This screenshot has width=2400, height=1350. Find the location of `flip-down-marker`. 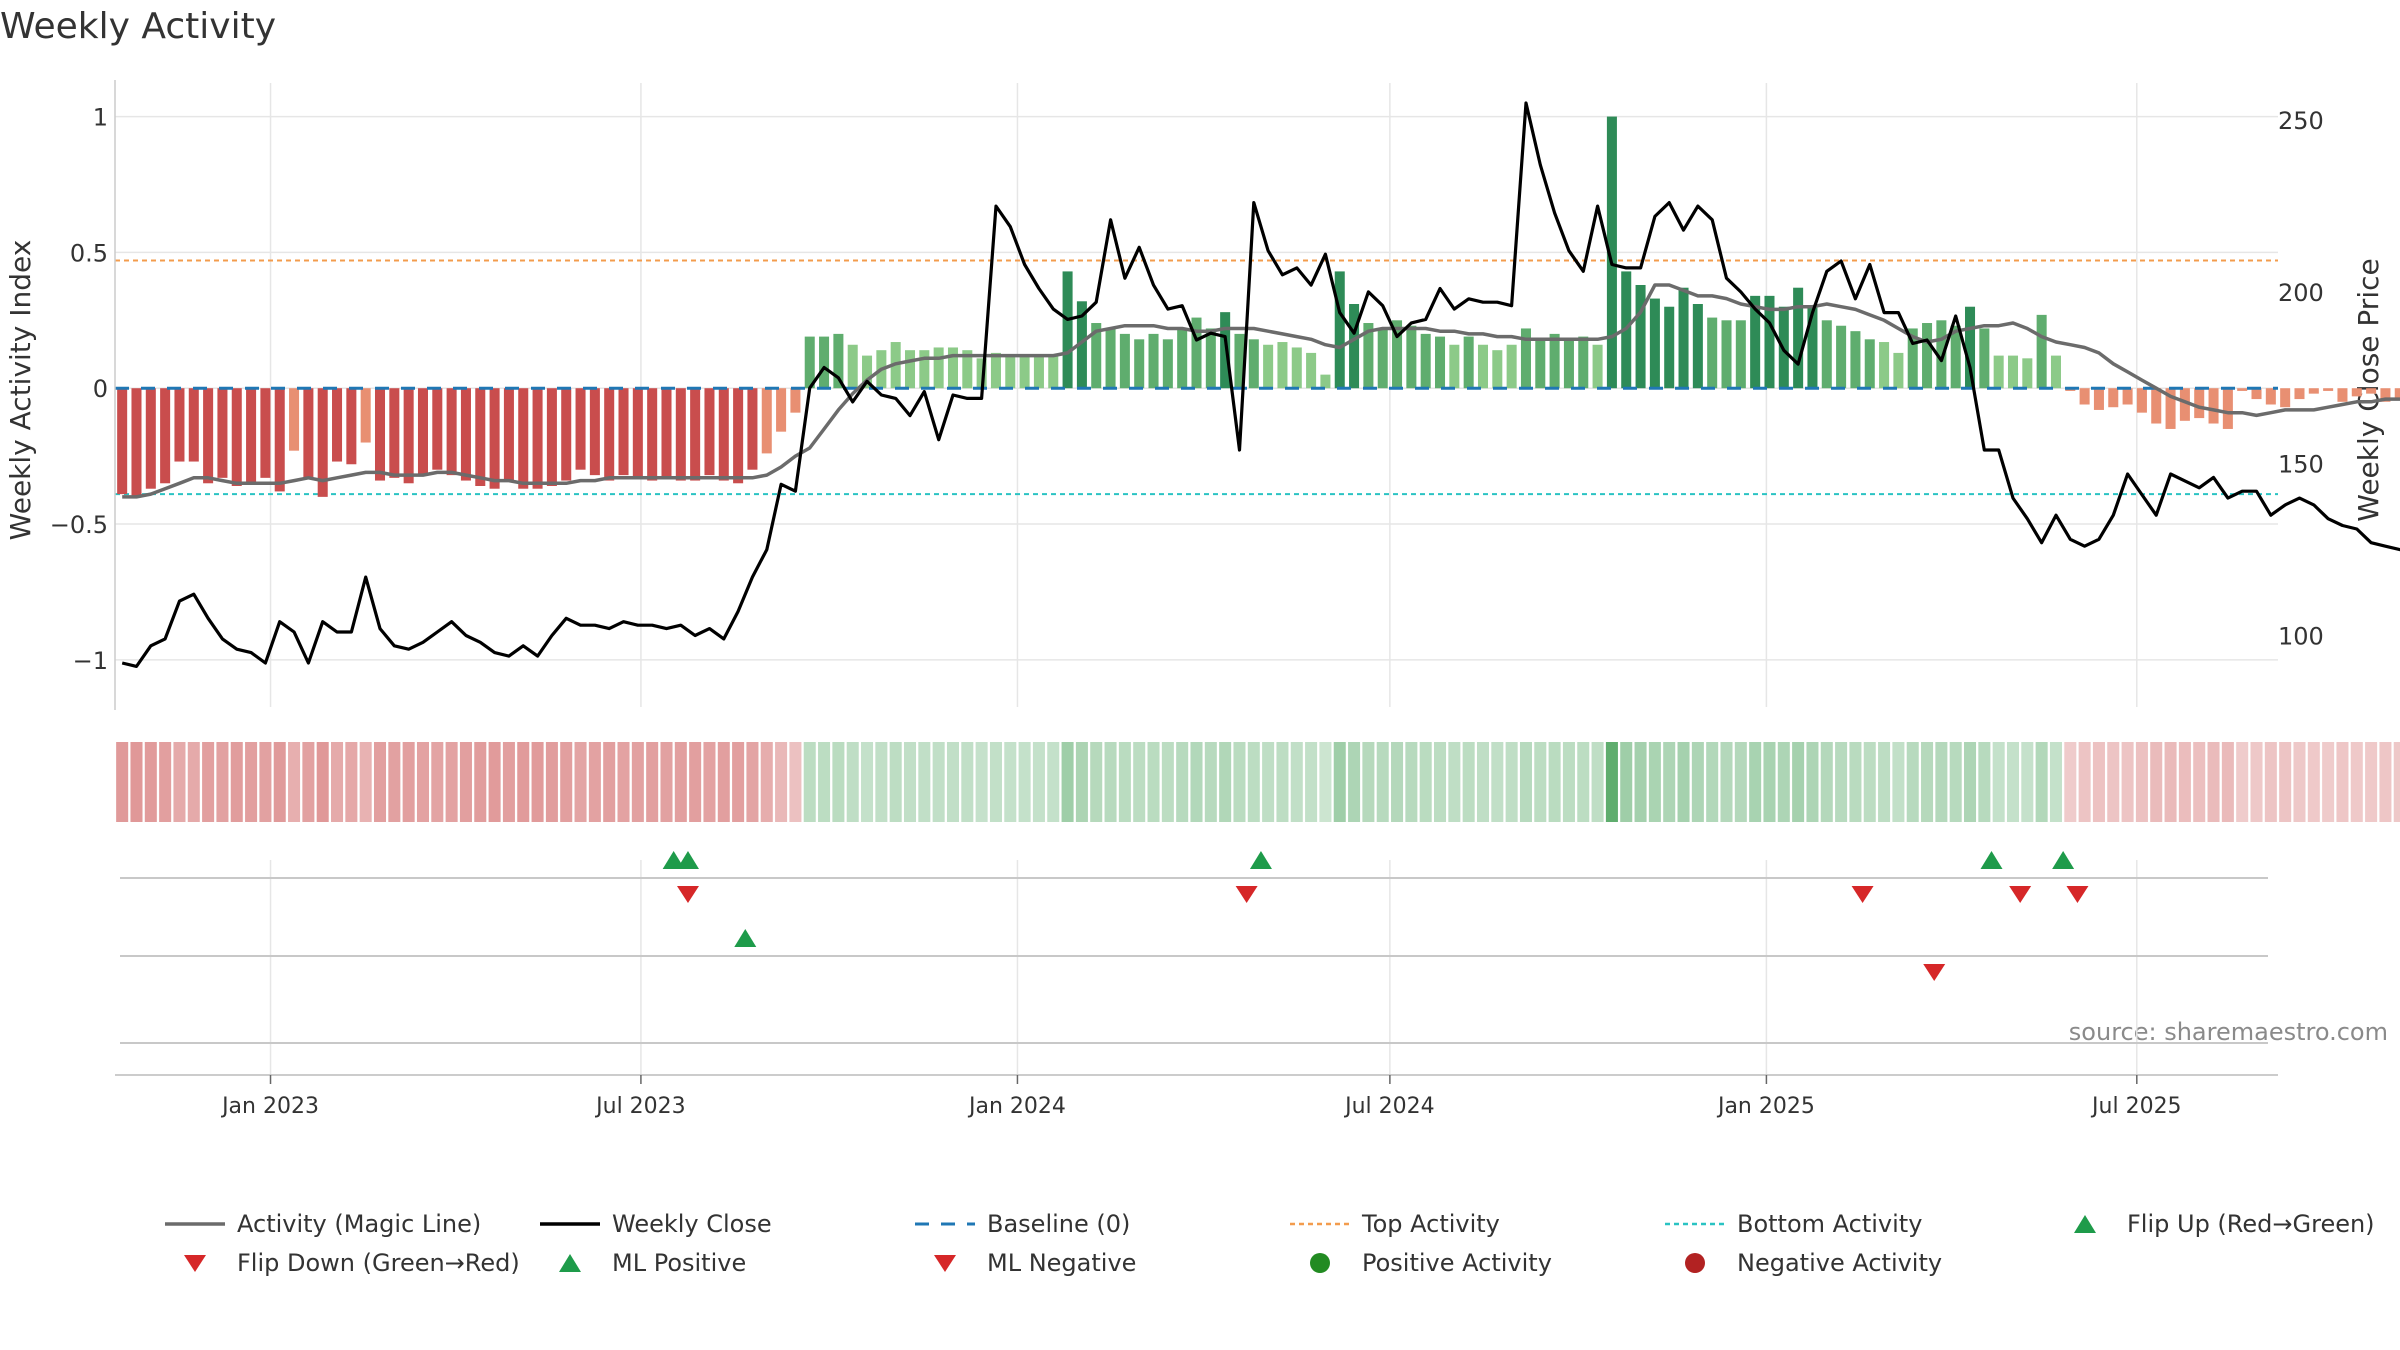

flip-down-marker is located at coordinates (1934, 972).